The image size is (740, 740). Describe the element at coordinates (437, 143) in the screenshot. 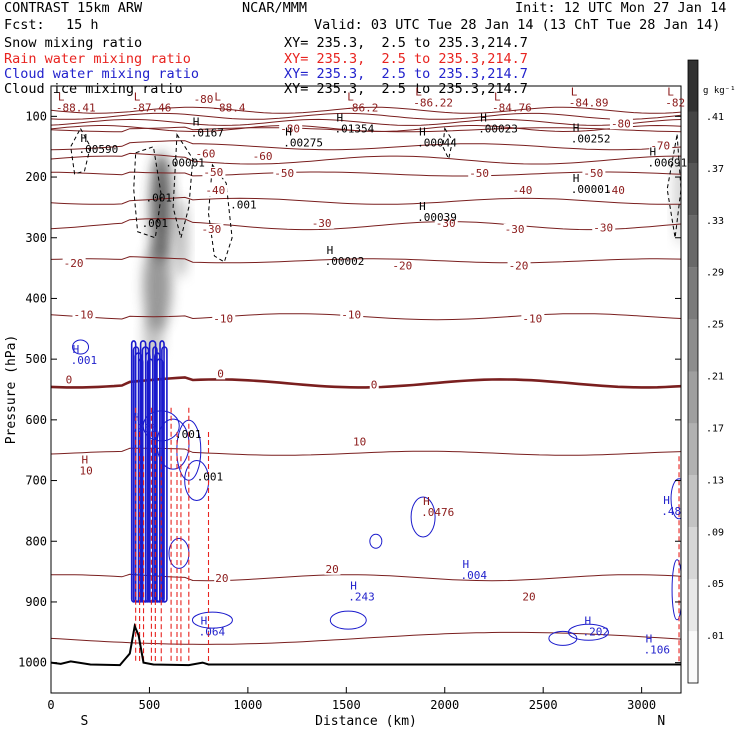

I see `extremum-value-12: .00044` at that location.